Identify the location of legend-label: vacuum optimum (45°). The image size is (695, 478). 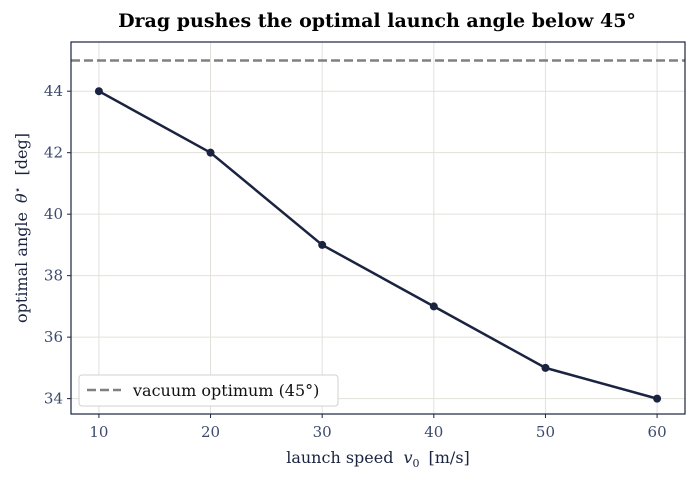
(225, 390).